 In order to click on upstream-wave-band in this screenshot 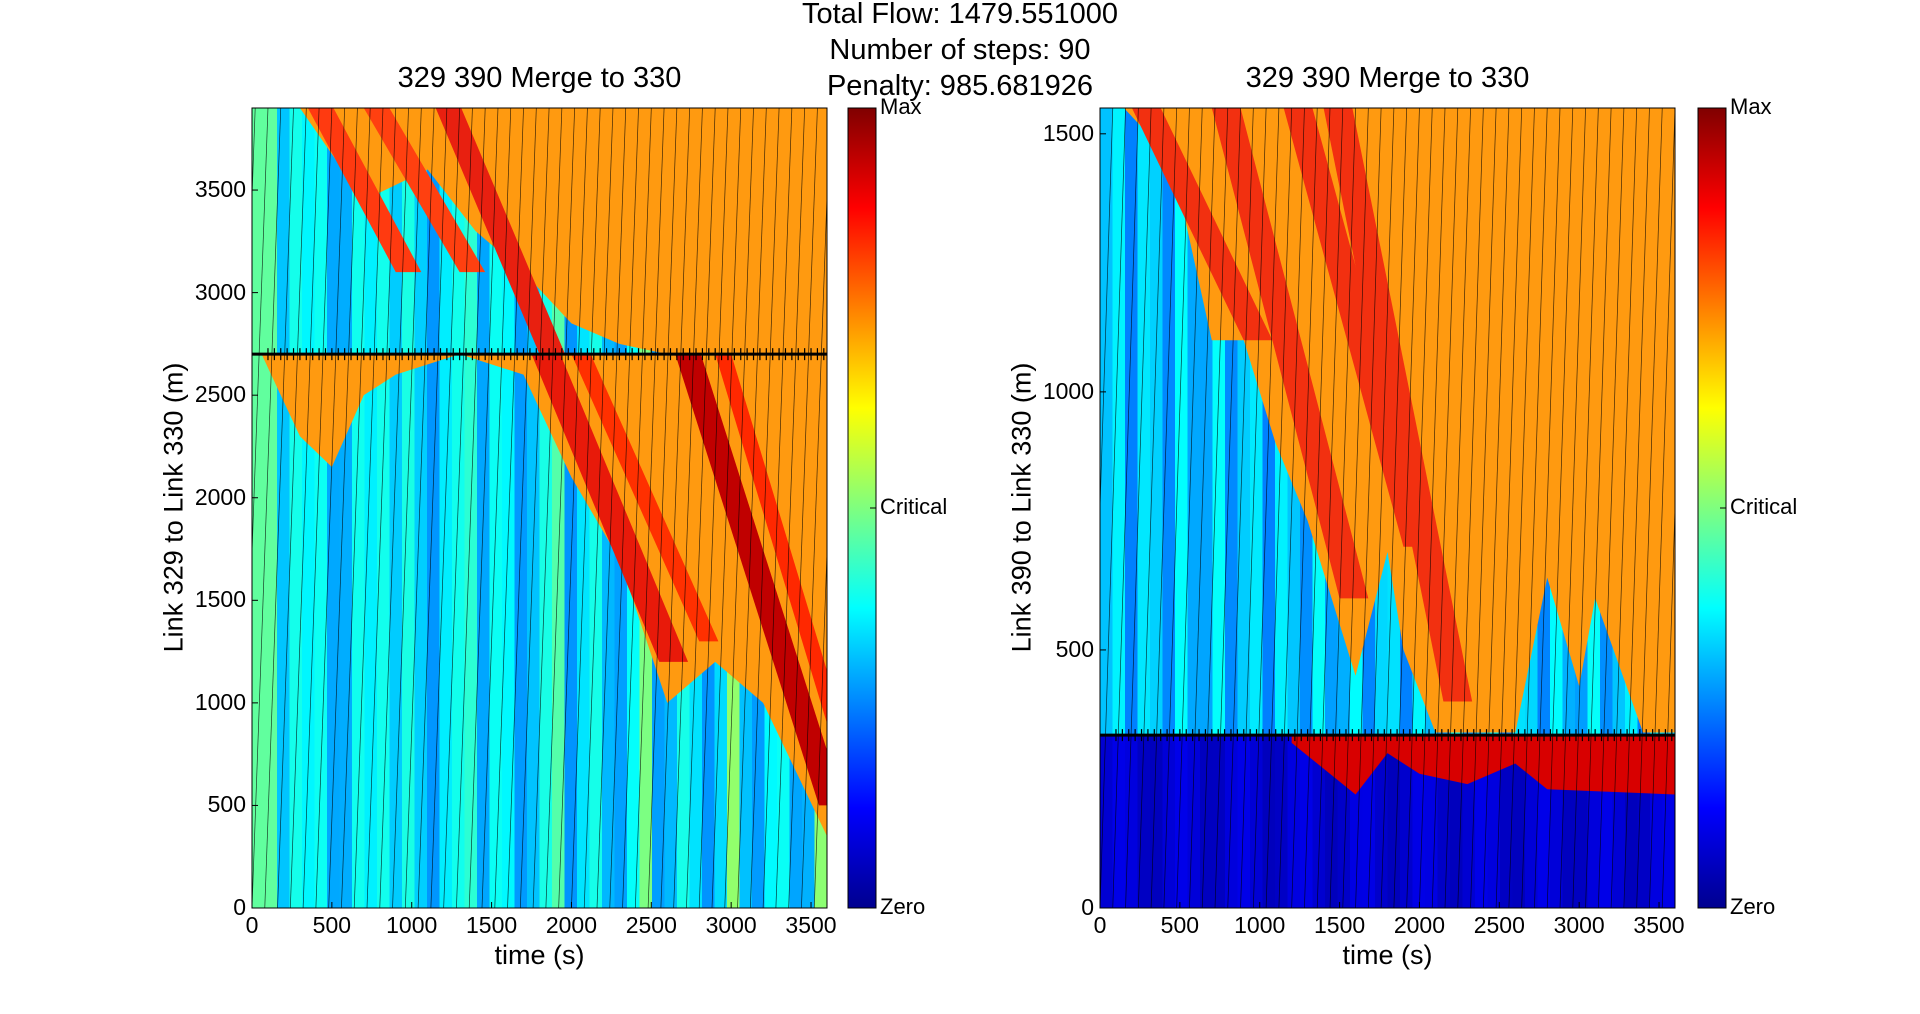, I will do `click(364, 190)`.